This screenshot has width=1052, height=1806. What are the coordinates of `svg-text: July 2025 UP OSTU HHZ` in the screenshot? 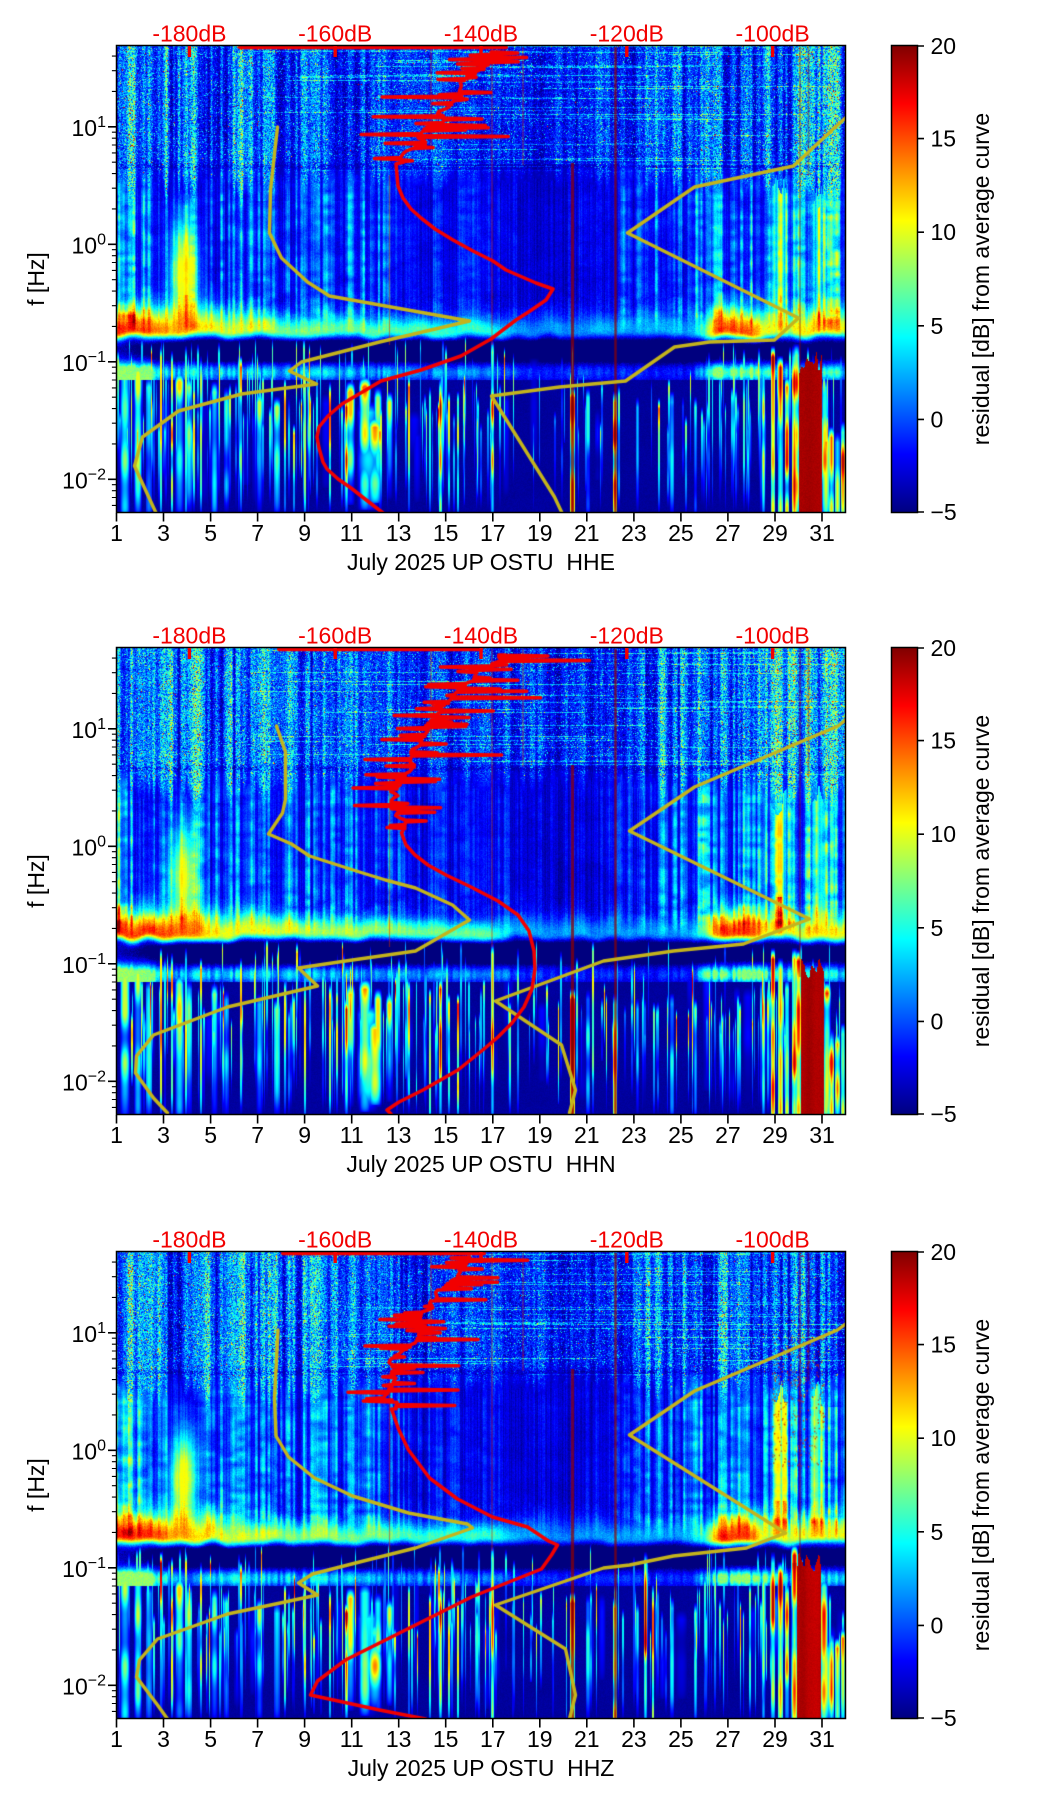 It's located at (481, 1768).